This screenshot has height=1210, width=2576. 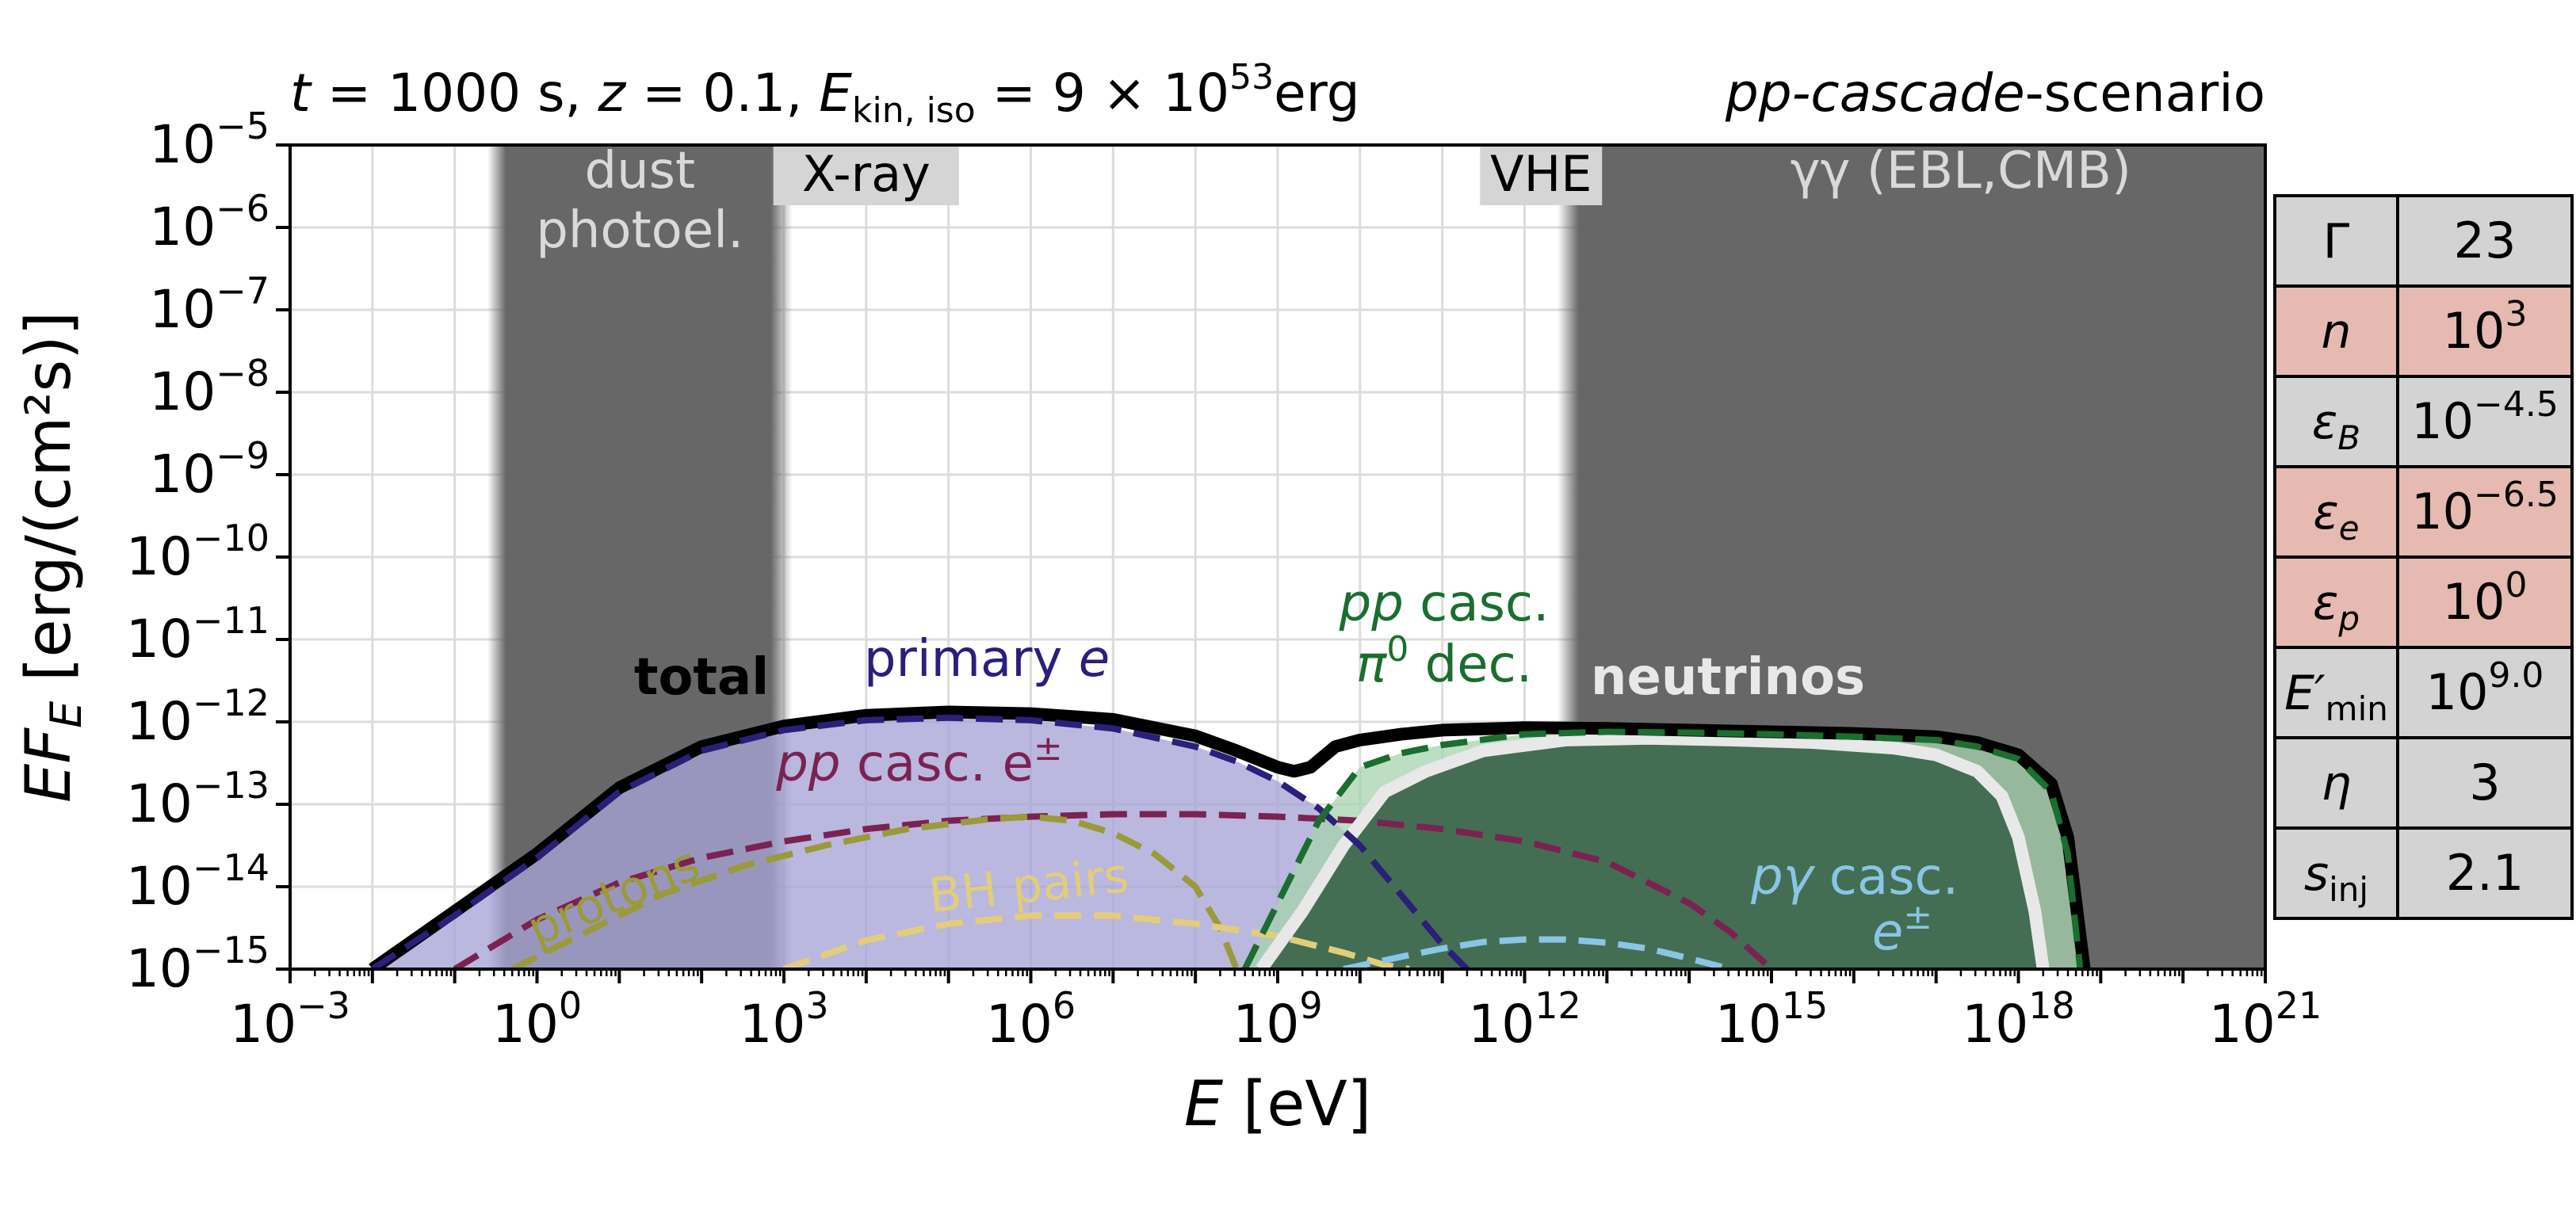 What do you see at coordinates (209, 304) in the screenshot?
I see `y-tick-label: 10⁻⁷` at bounding box center [209, 304].